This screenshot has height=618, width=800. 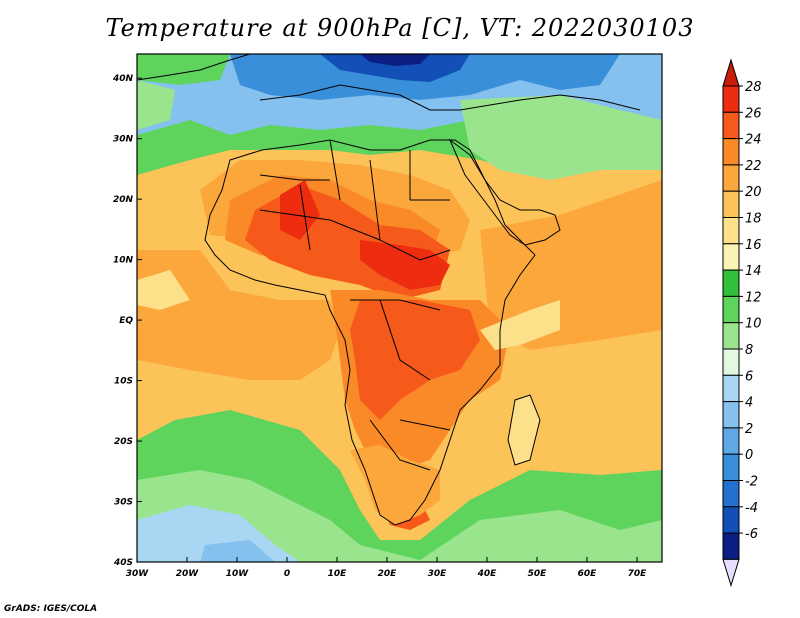 I want to click on colorbar-label: 26, so click(x=753, y=113).